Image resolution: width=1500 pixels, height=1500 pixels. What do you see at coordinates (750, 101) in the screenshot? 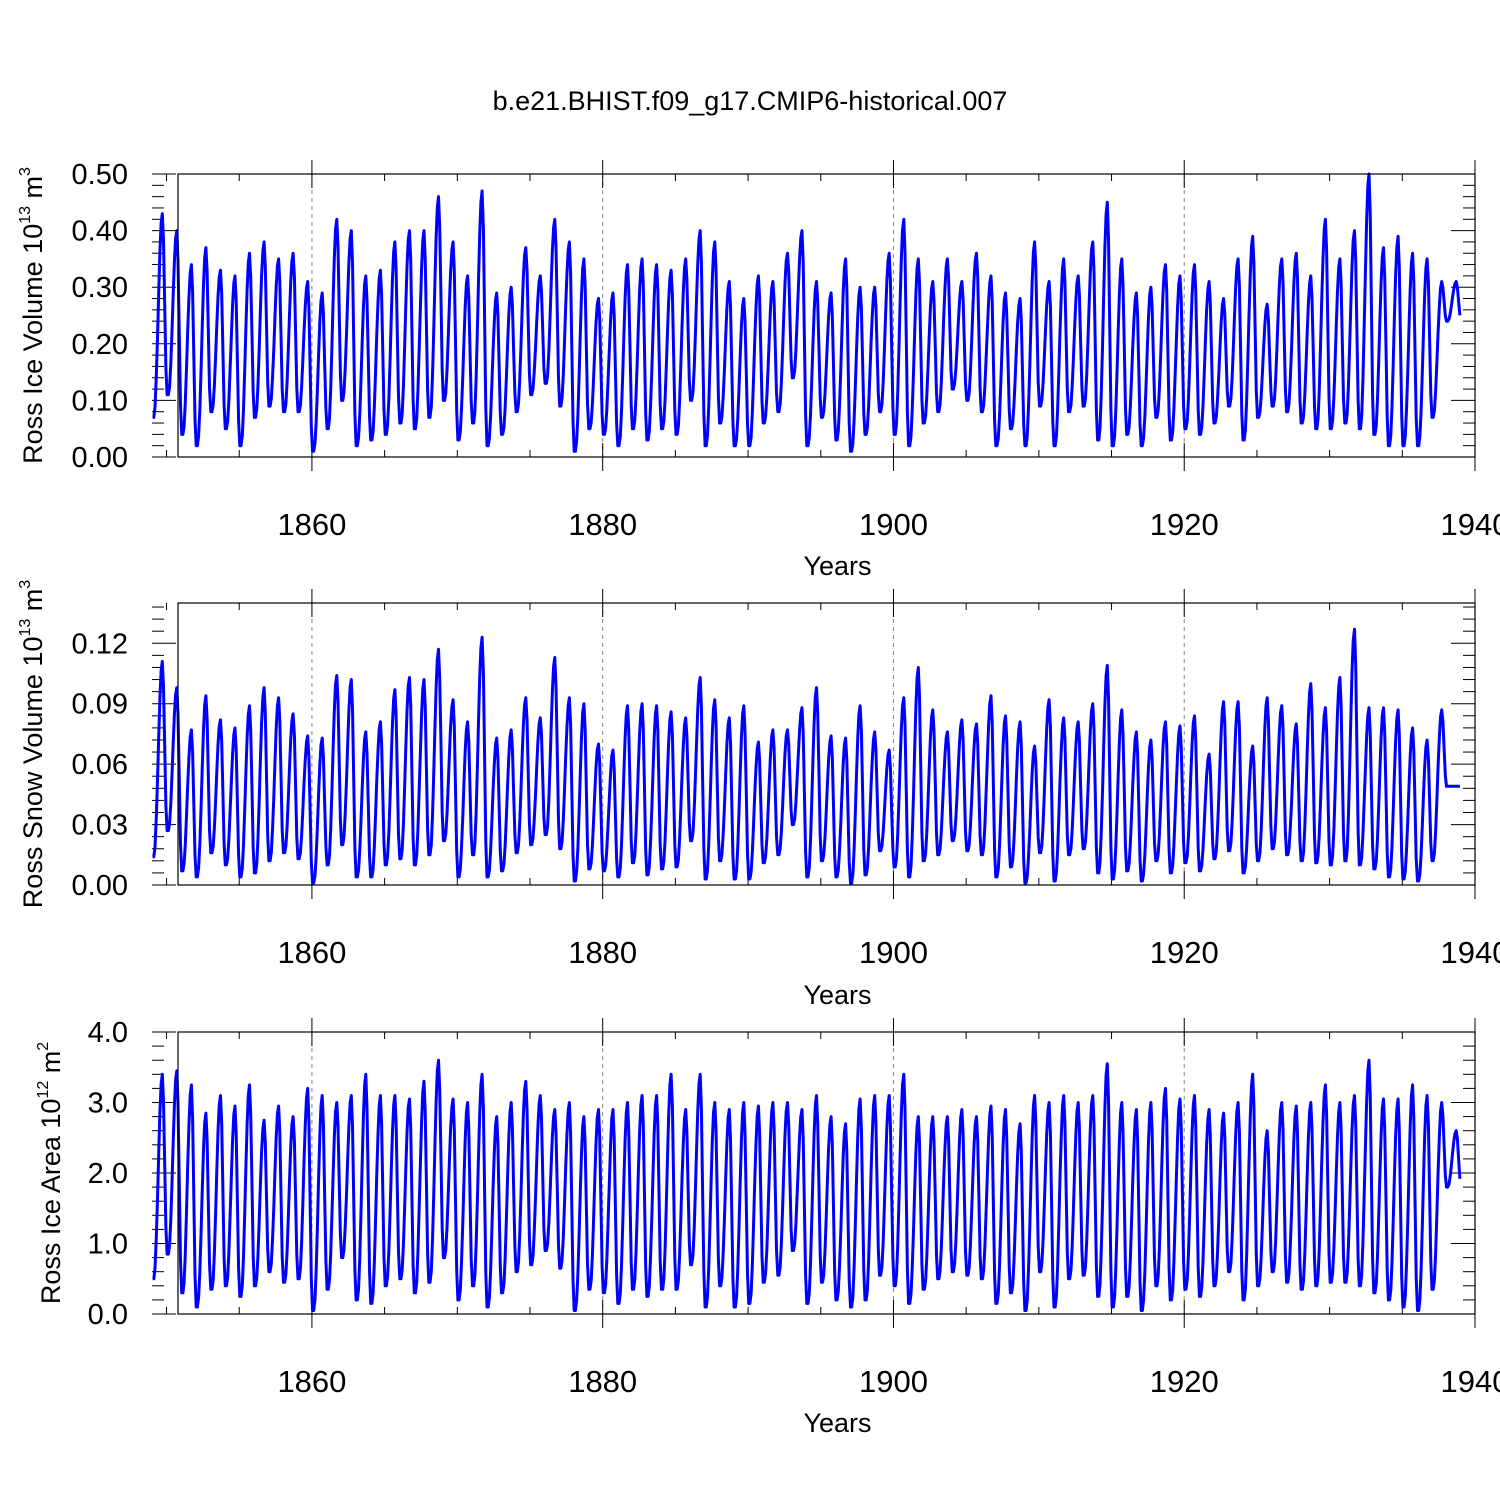
I see `figure-title: b.e21.BHIST.f09_g17.CMIP6-historical.007` at bounding box center [750, 101].